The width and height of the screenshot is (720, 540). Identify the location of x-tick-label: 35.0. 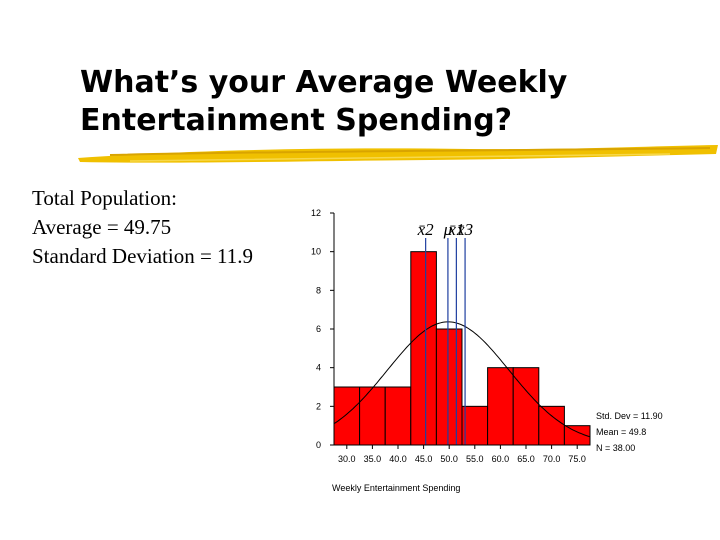
(373, 459).